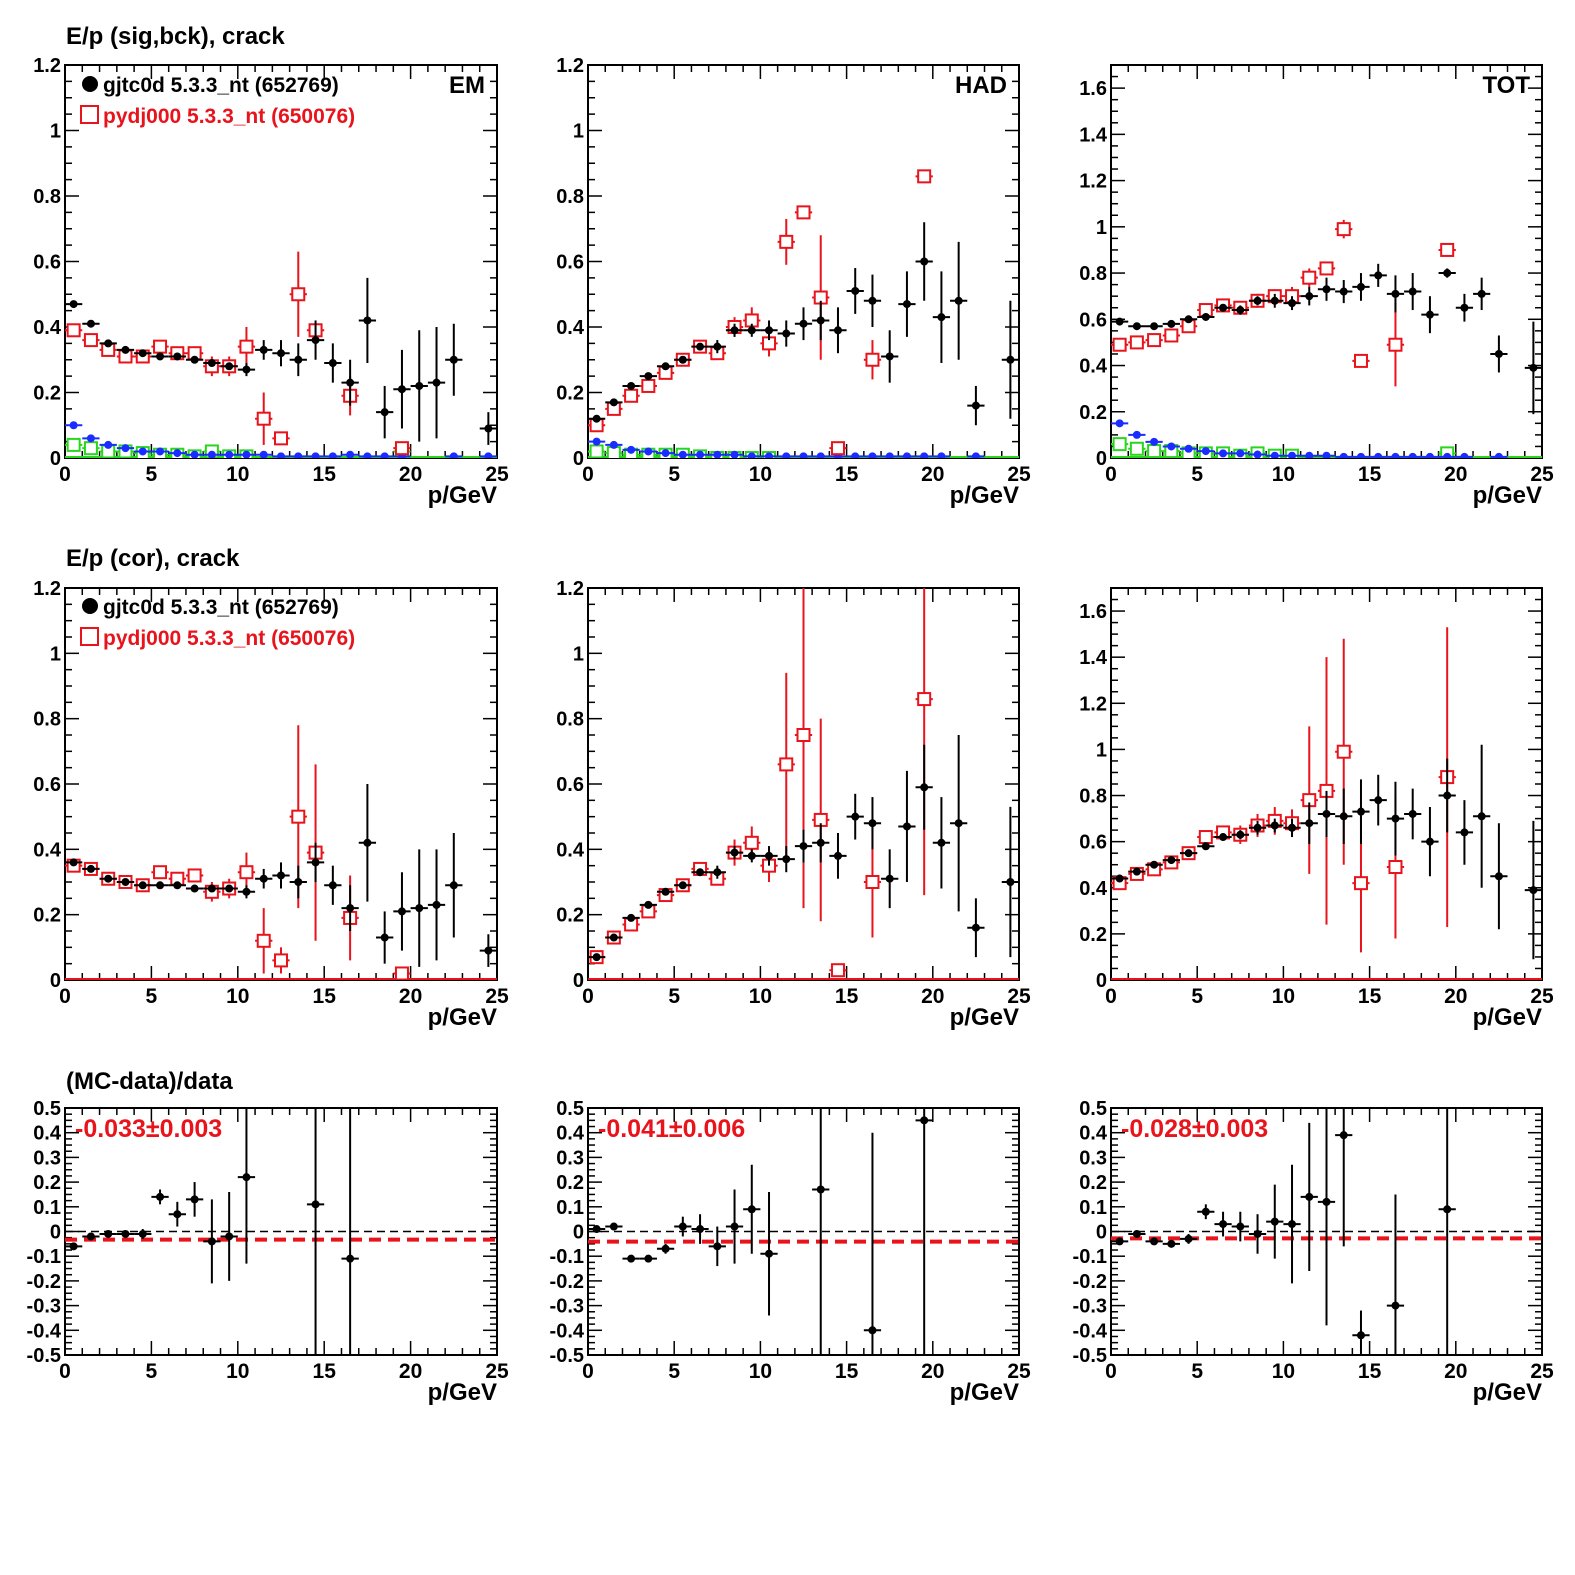 Image resolution: width=1575 pixels, height=1575 pixels. What do you see at coordinates (847, 474) in the screenshot?
I see `x-tick-label: 15` at bounding box center [847, 474].